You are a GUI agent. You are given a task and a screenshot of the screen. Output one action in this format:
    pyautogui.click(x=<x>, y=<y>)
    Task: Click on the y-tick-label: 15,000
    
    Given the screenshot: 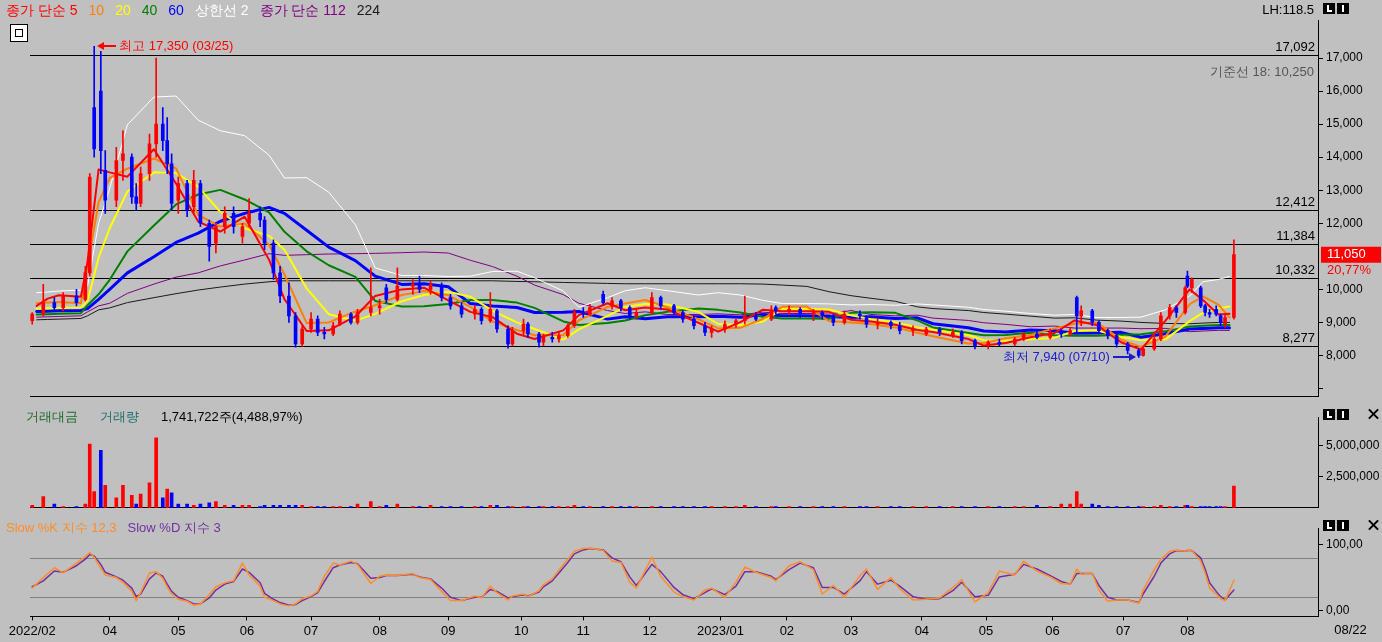 What is the action you would take?
    pyautogui.click(x=1345, y=123)
    